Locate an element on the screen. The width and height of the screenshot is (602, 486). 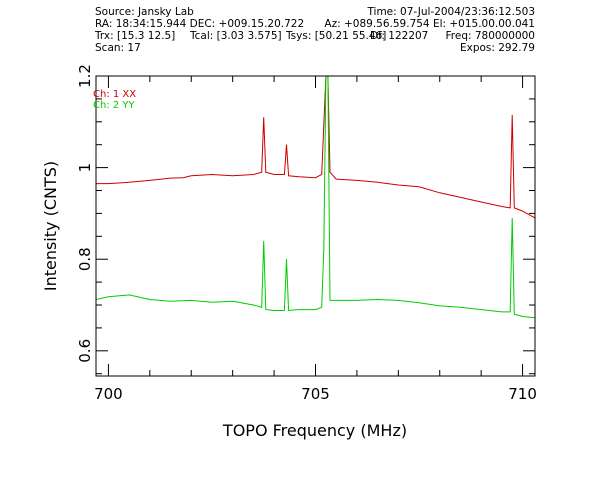
y-axis-label: Intensity (CNTS) is located at coordinates (50, 226).